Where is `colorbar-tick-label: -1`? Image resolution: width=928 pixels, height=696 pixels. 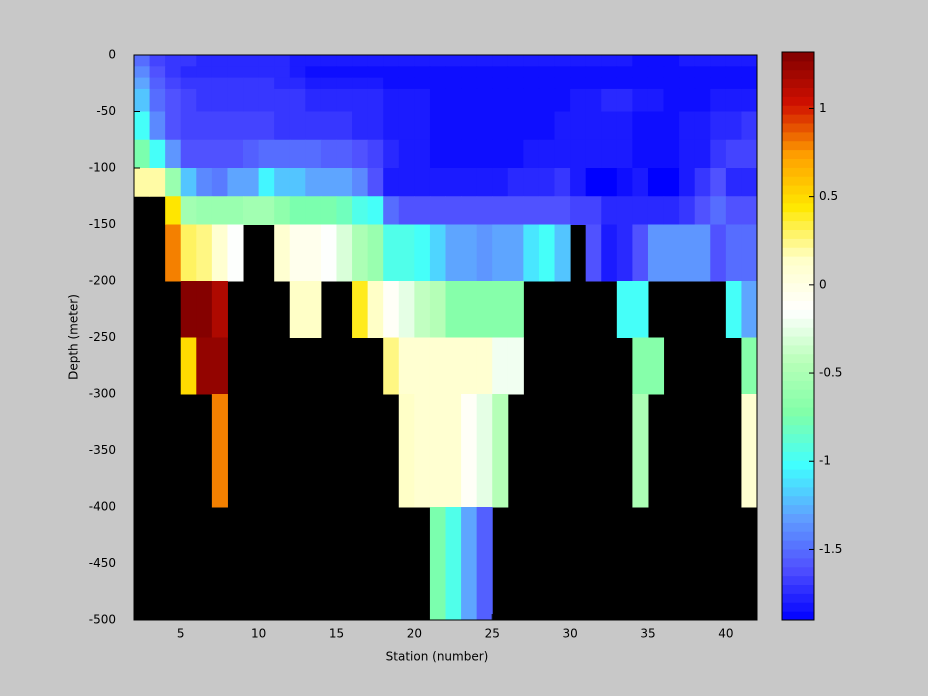
colorbar-tick-label: -1 is located at coordinates (825, 461).